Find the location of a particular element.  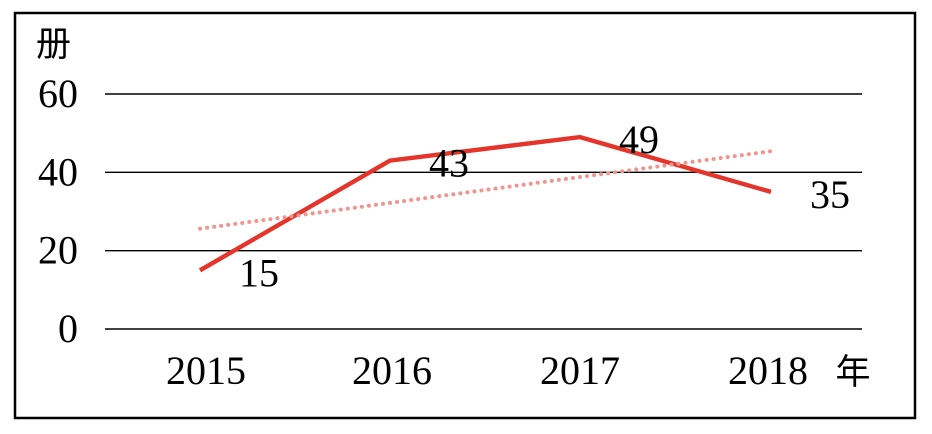

x-tick-label: 2018 is located at coordinates (768, 370).